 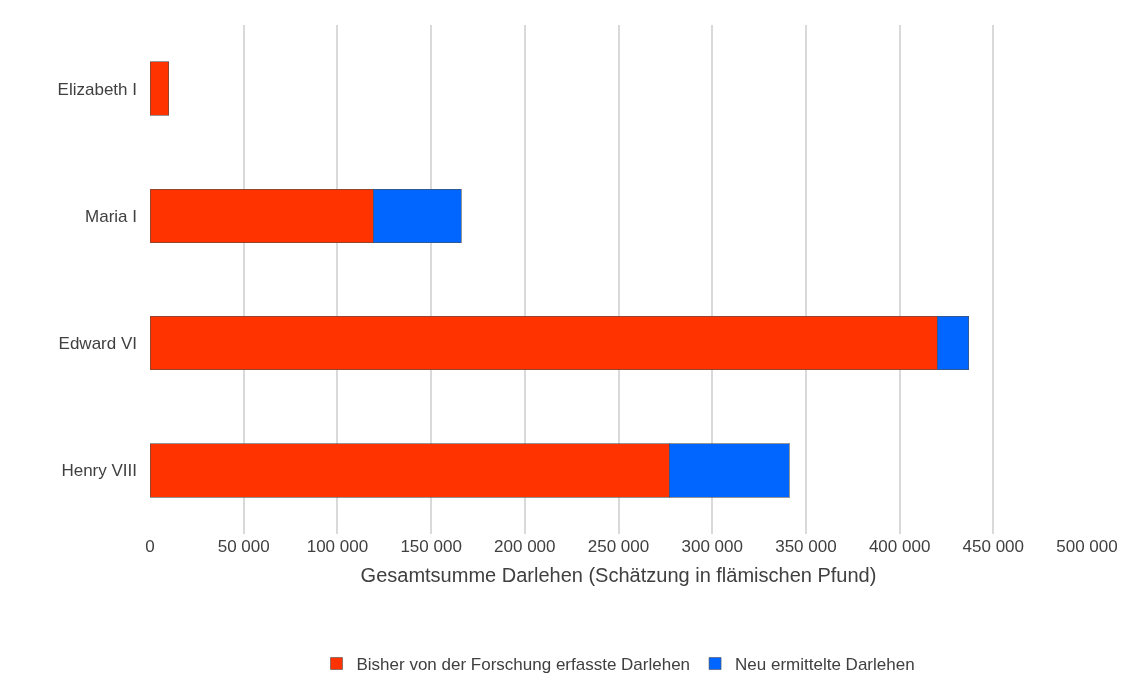 I want to click on x-tick-label: 350 000, so click(x=806, y=546).